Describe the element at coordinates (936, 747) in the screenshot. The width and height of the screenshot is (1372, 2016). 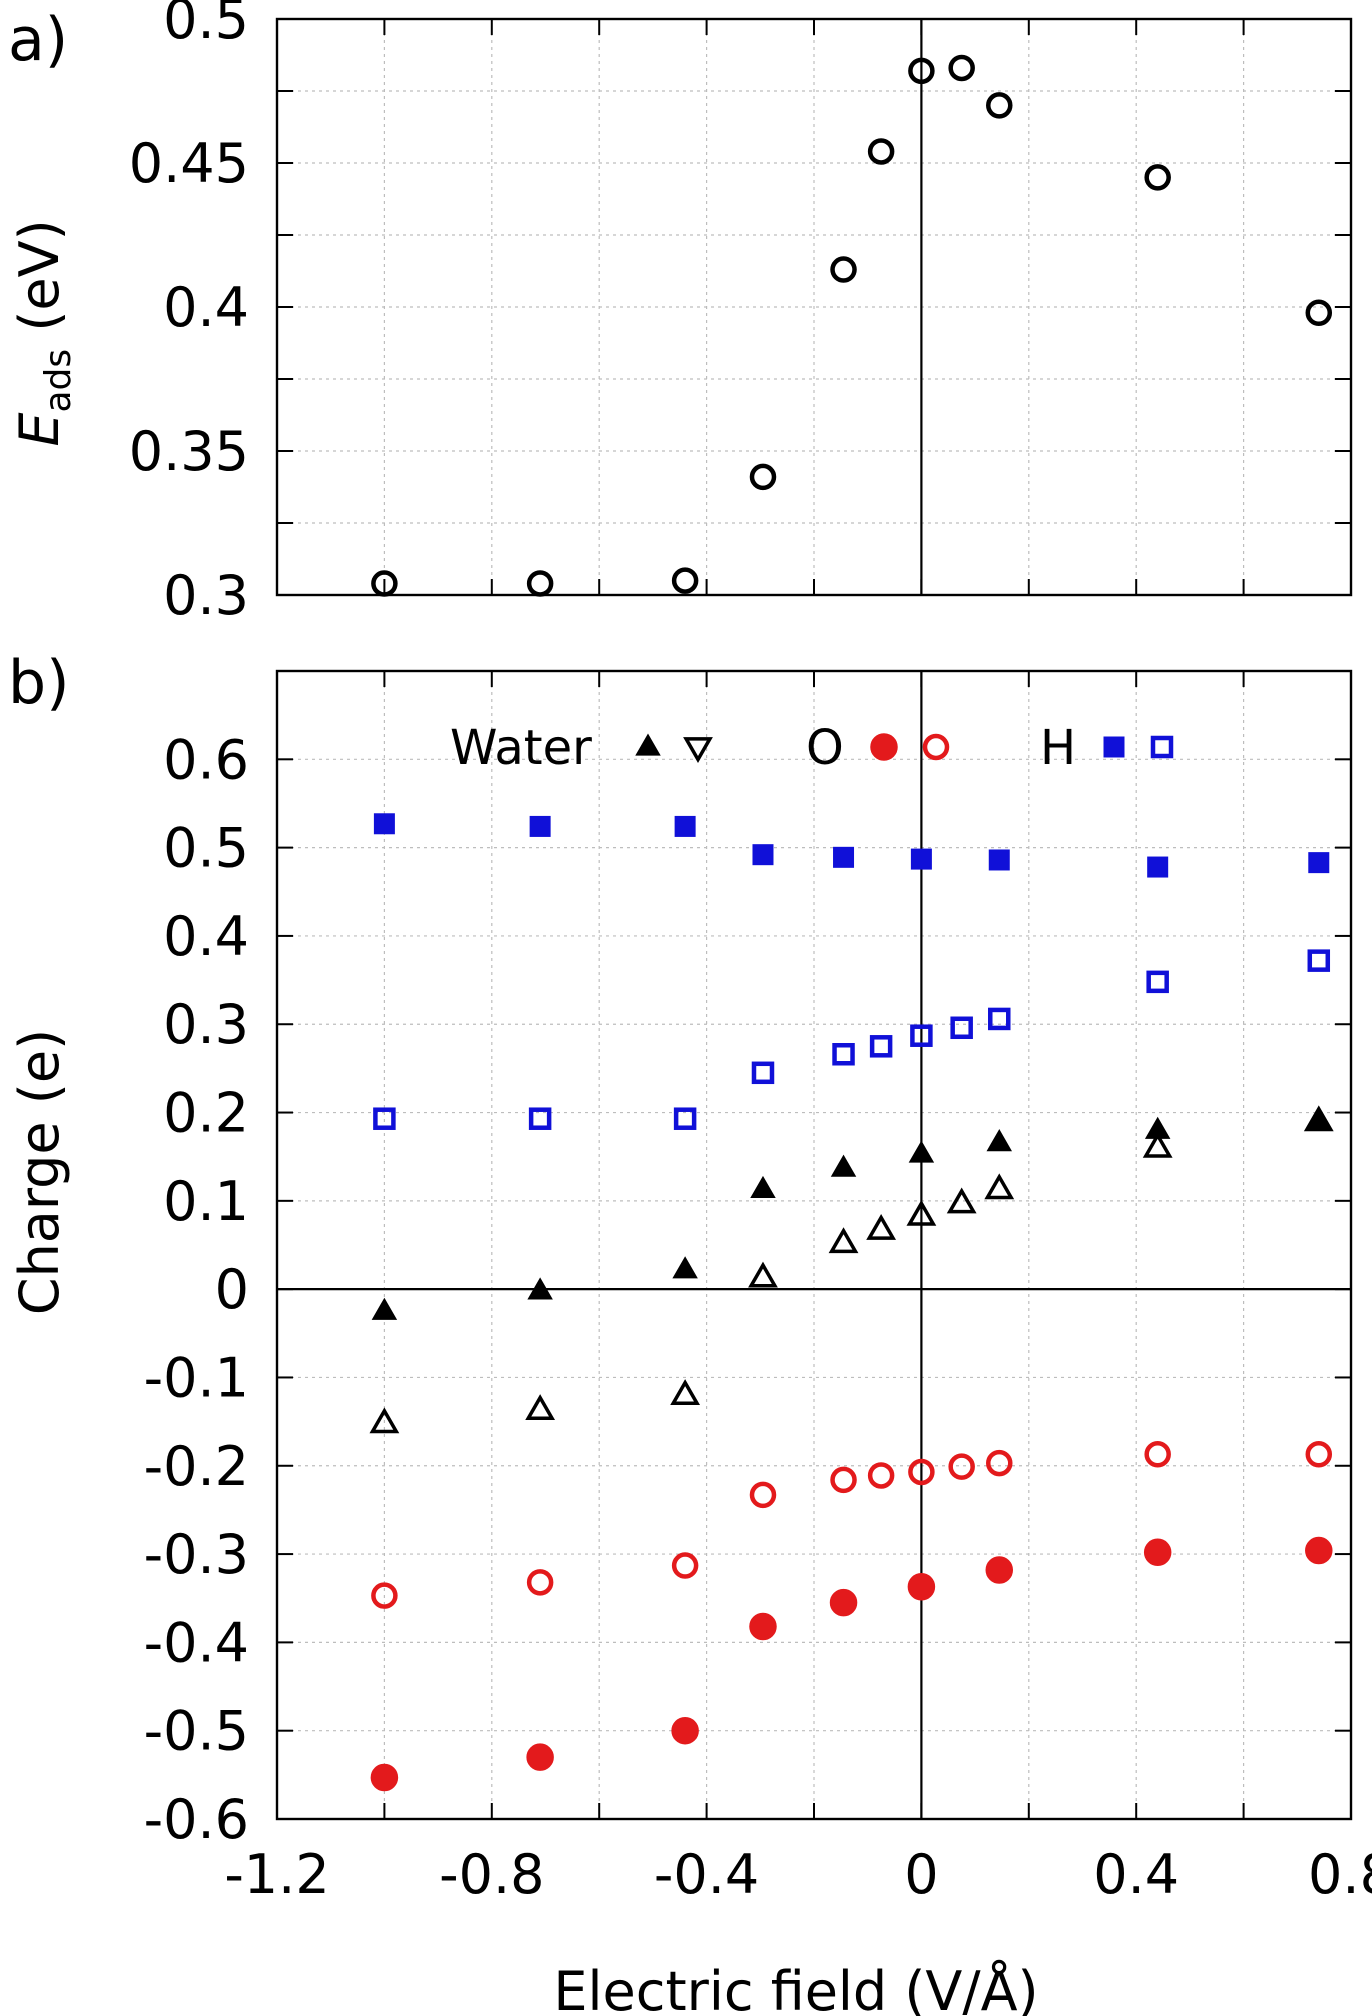
I see `legend-marker-open-circle` at that location.